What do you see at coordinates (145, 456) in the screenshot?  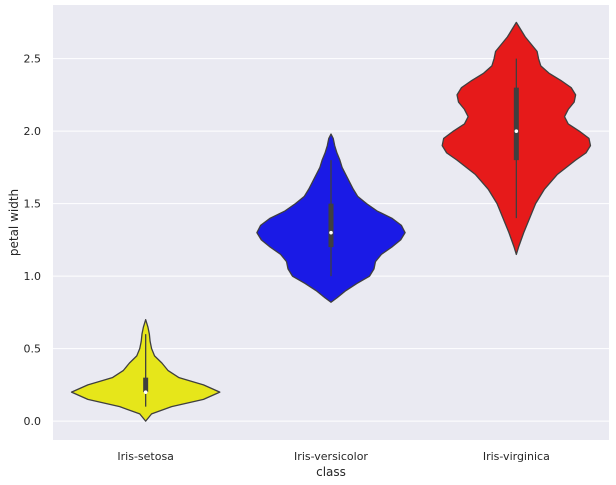 I see `x-tick-label: Iris-setosa` at bounding box center [145, 456].